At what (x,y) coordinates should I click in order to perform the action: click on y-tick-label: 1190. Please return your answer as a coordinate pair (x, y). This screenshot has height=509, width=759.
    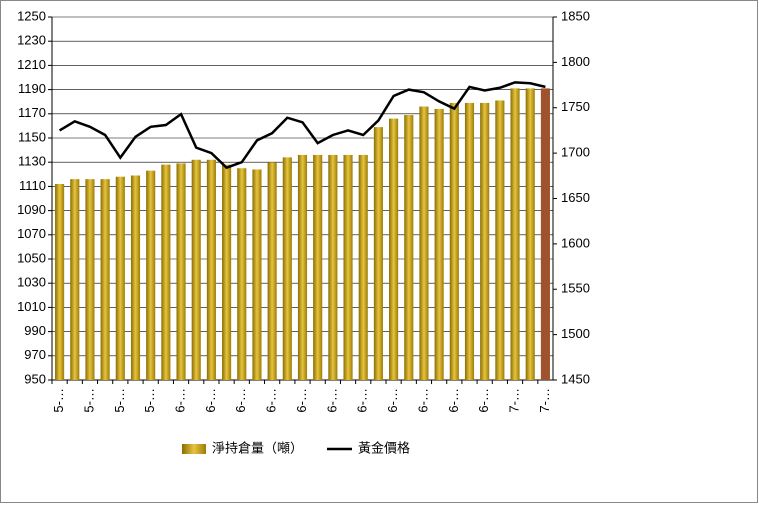
    Looking at the image, I should click on (32, 88).